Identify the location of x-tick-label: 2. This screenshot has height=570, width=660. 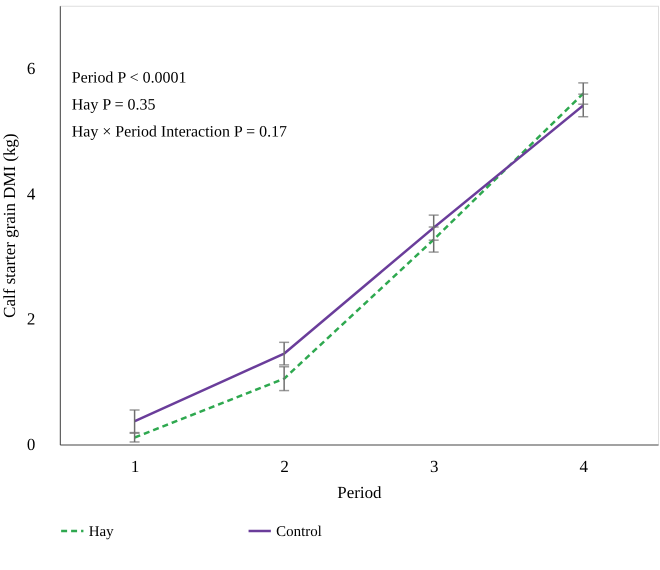
(284, 466).